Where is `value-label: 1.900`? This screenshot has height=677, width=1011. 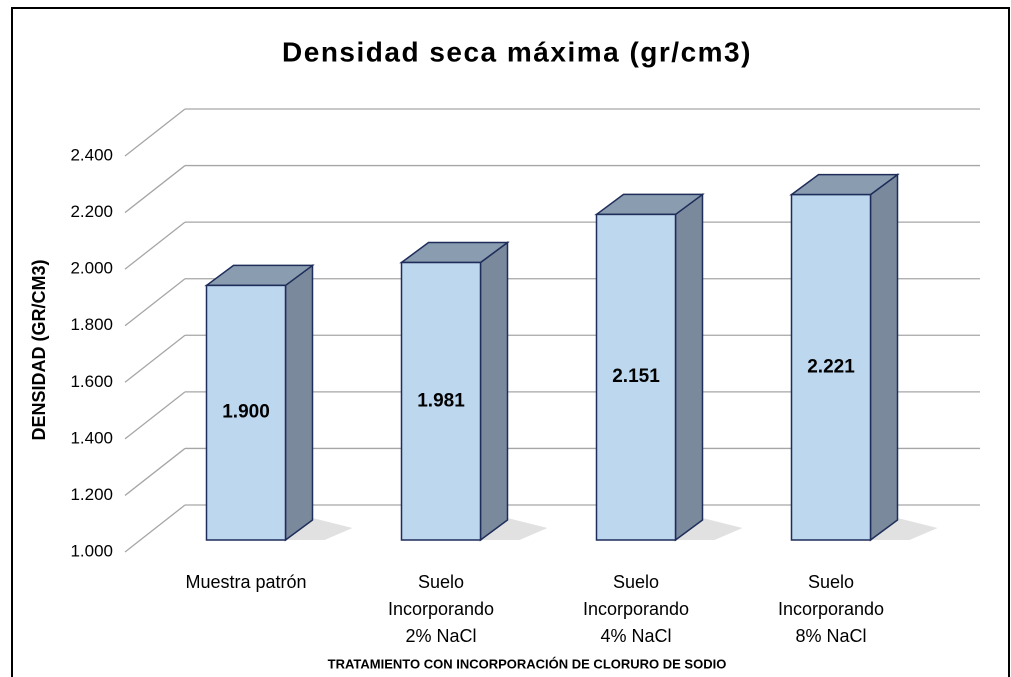
value-label: 1.900 is located at coordinates (246, 412).